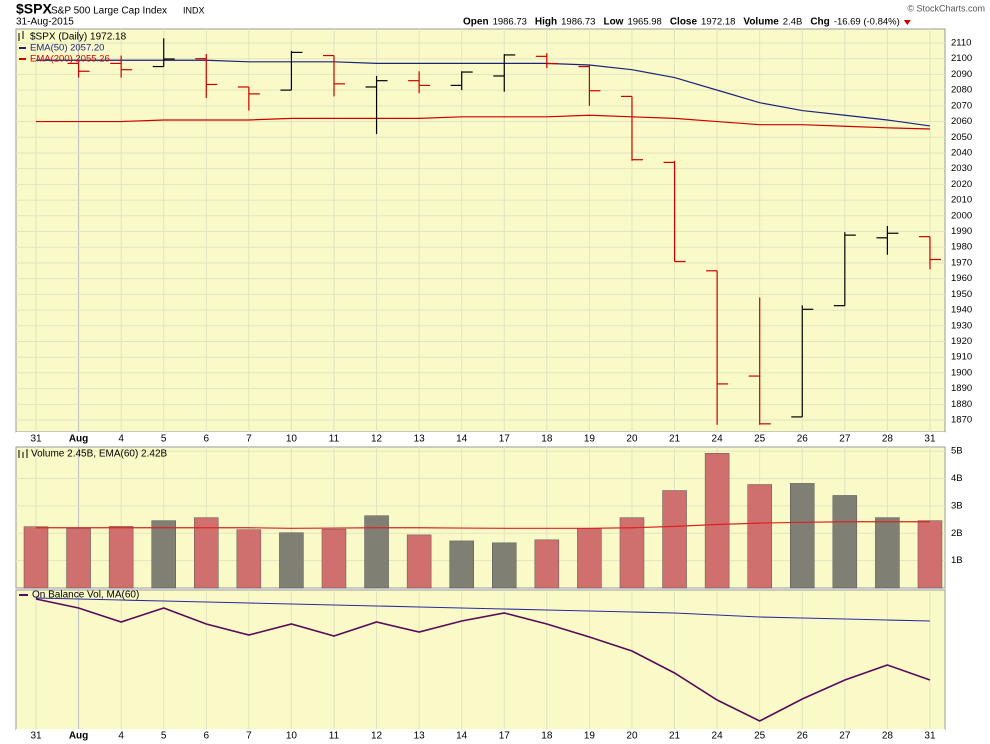 The height and width of the screenshot is (744, 990). I want to click on y-tick-label: 2B, so click(957, 533).